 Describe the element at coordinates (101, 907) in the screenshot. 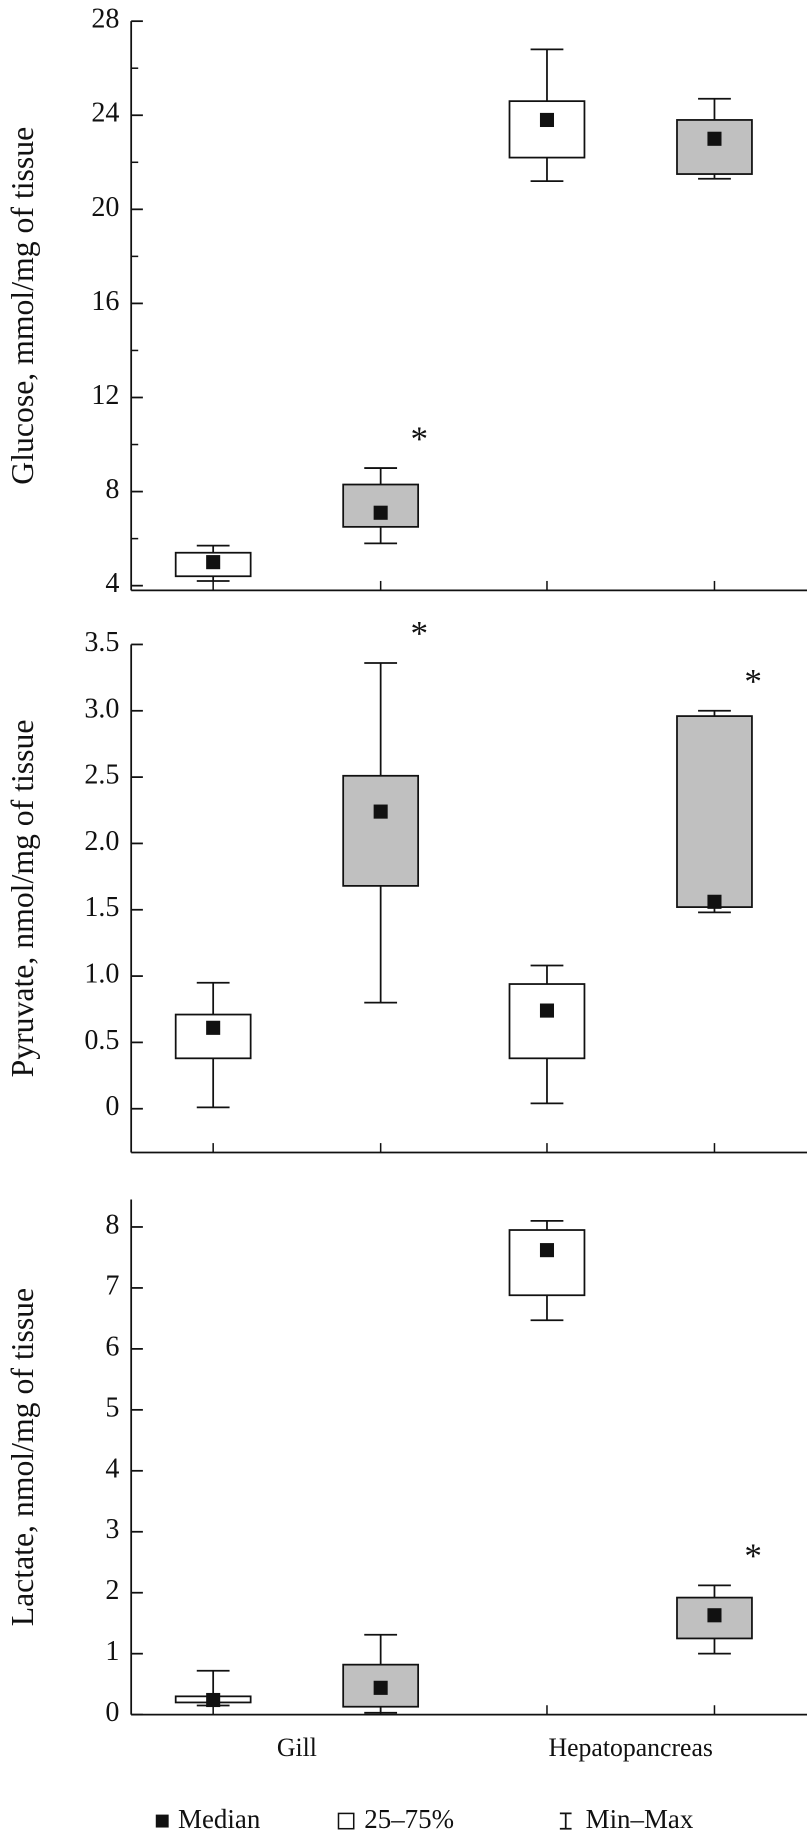

I see `y-tick-label: 1.5` at that location.